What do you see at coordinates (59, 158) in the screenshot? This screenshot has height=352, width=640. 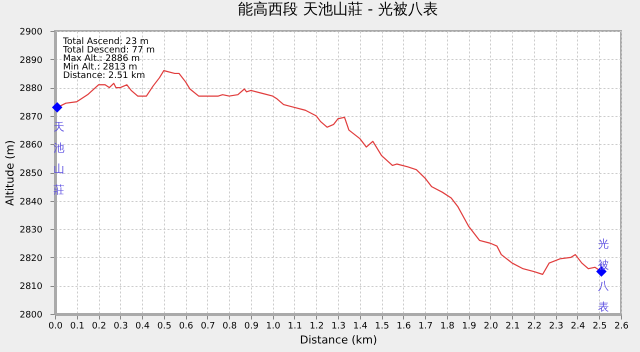 I see `annotation: 天池山莊` at bounding box center [59, 158].